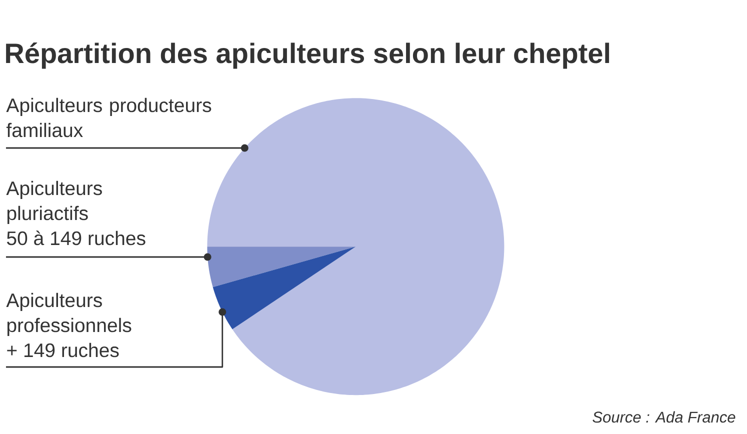  I want to click on source-note: Source : Ada France, so click(664, 417).